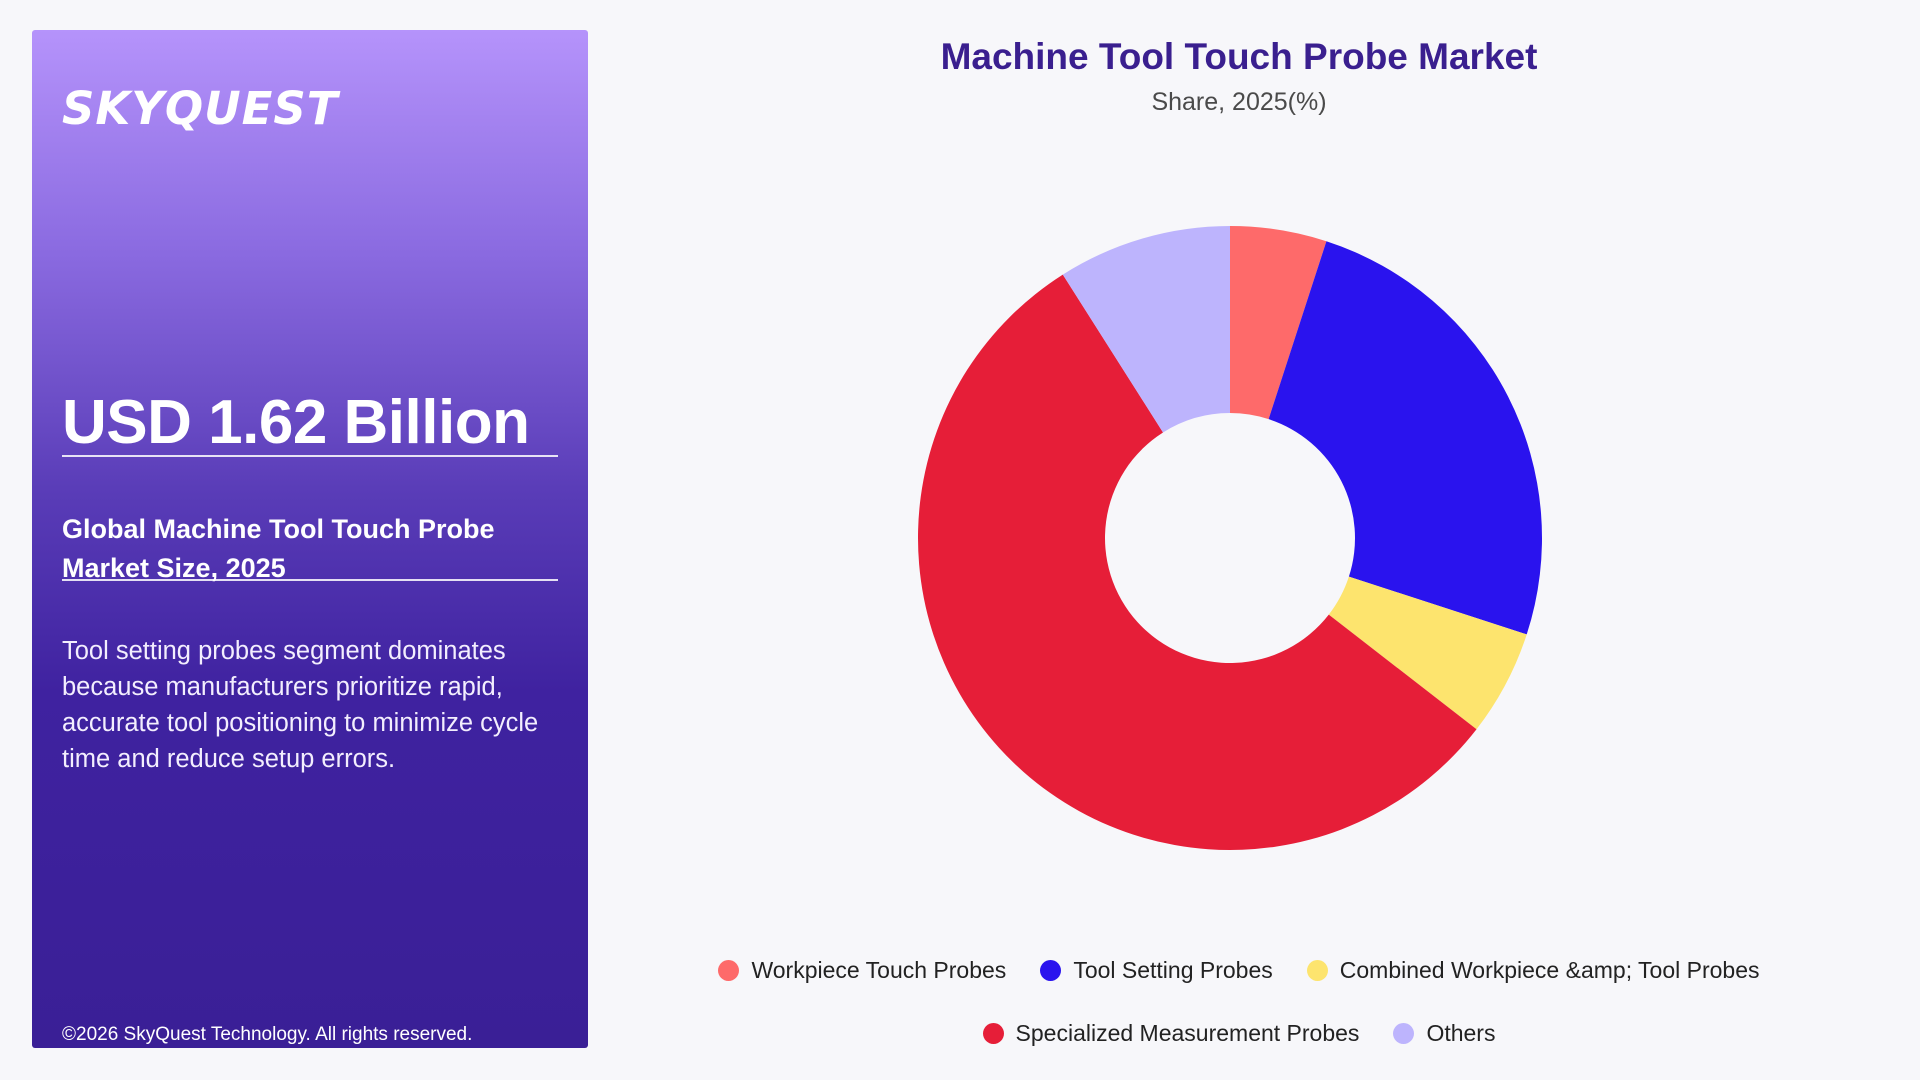  What do you see at coordinates (1239, 102) in the screenshot?
I see `chart-subtitle: Share, 2025(%)` at bounding box center [1239, 102].